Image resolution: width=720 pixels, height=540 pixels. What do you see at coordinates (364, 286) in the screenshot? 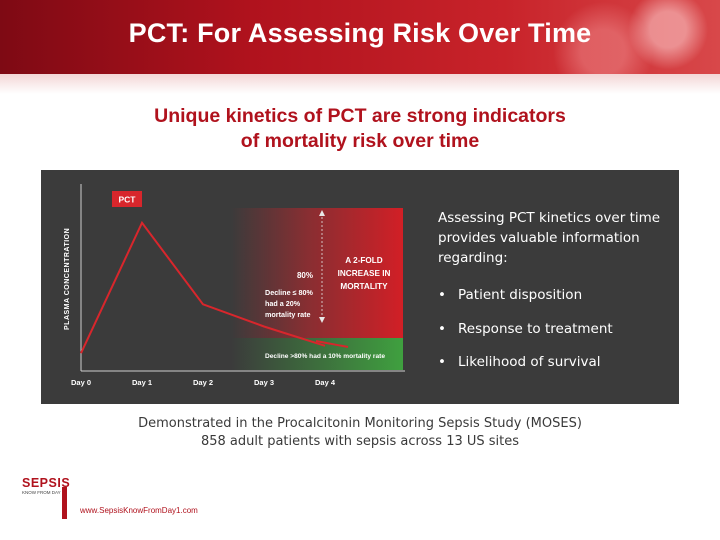
I see `increase-line-3: MORTALITY` at bounding box center [364, 286].